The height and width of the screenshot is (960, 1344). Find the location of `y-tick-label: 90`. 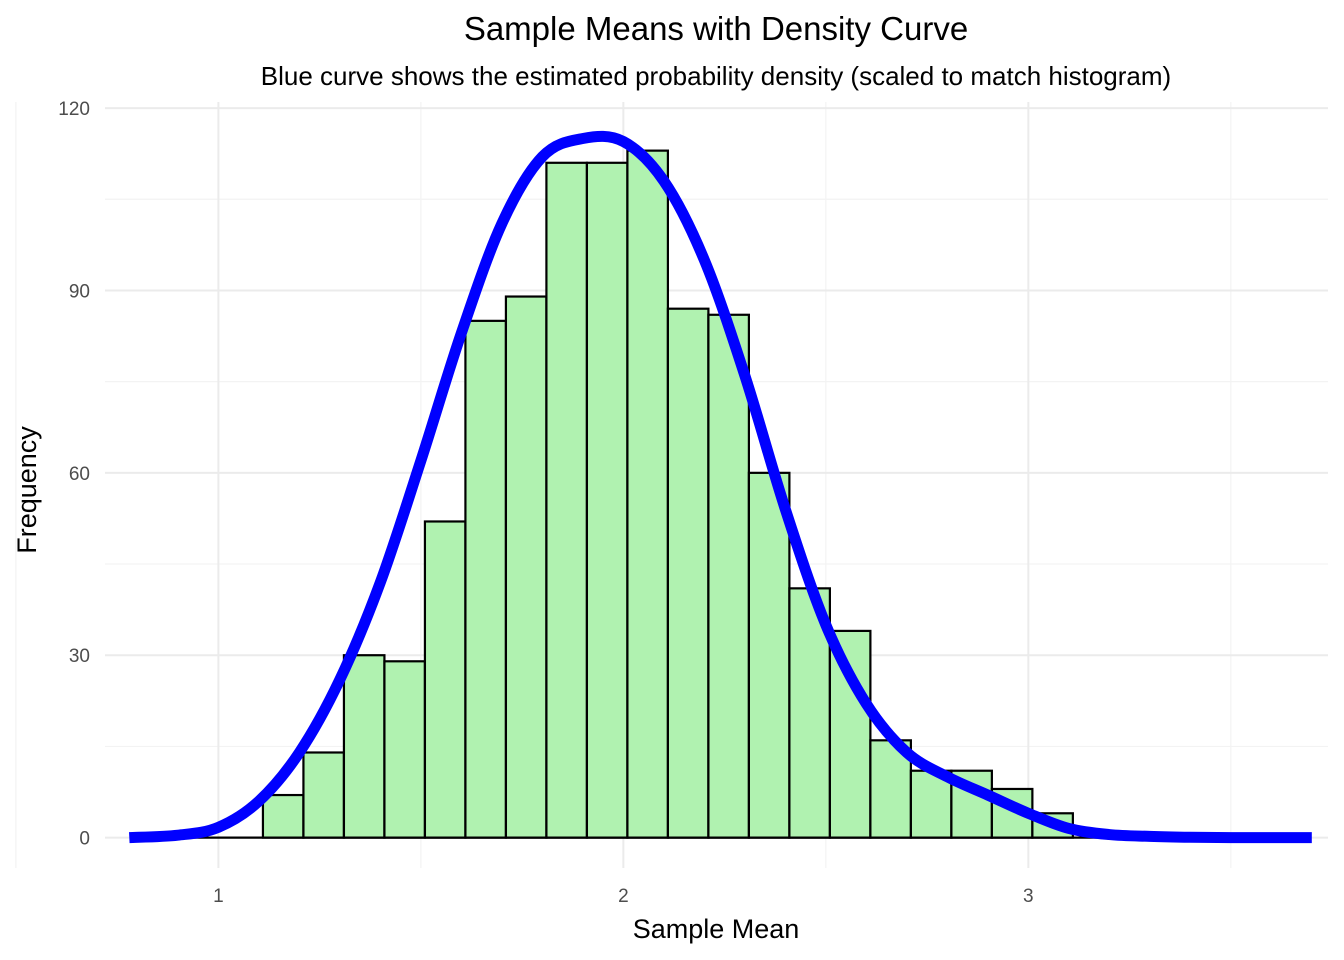

y-tick-label: 90 is located at coordinates (79, 291).